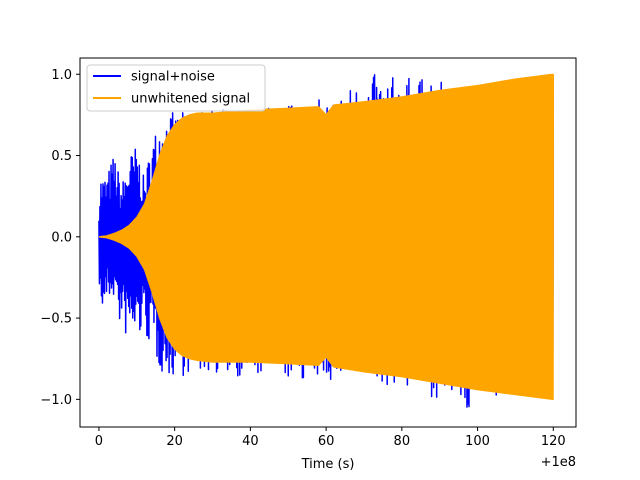  I want to click on x-tick-label: 120, so click(553, 441).